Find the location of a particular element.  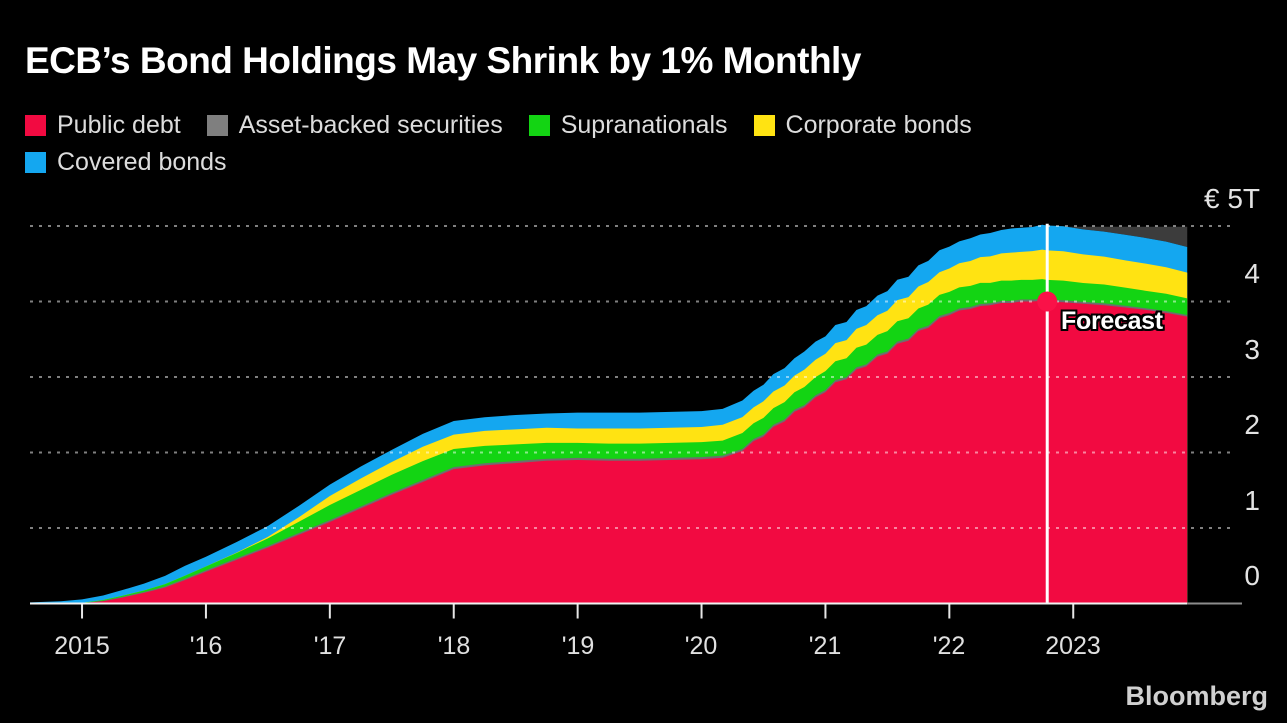

x-axis-label-2015: 2015 is located at coordinates (82, 646).